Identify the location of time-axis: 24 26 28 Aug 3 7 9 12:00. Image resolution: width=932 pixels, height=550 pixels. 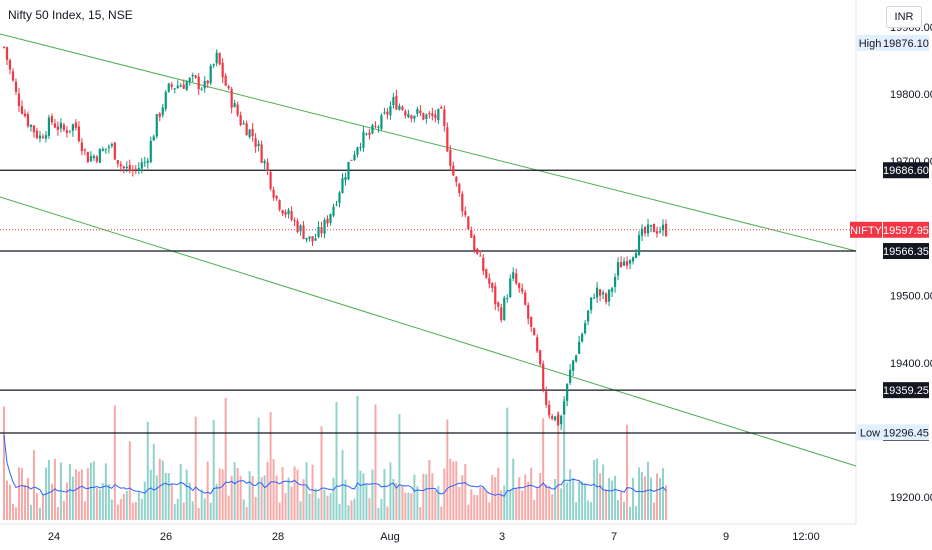
(434, 537).